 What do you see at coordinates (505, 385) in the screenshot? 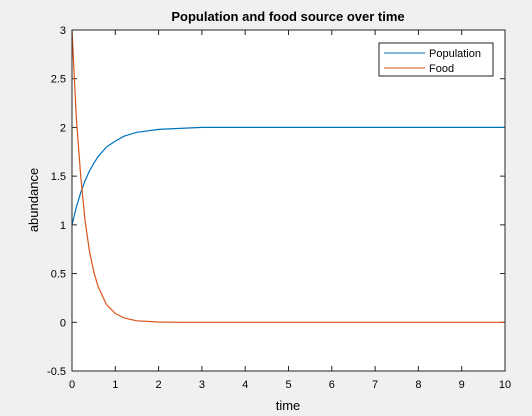
I see `x-tick-label: 10` at bounding box center [505, 385].